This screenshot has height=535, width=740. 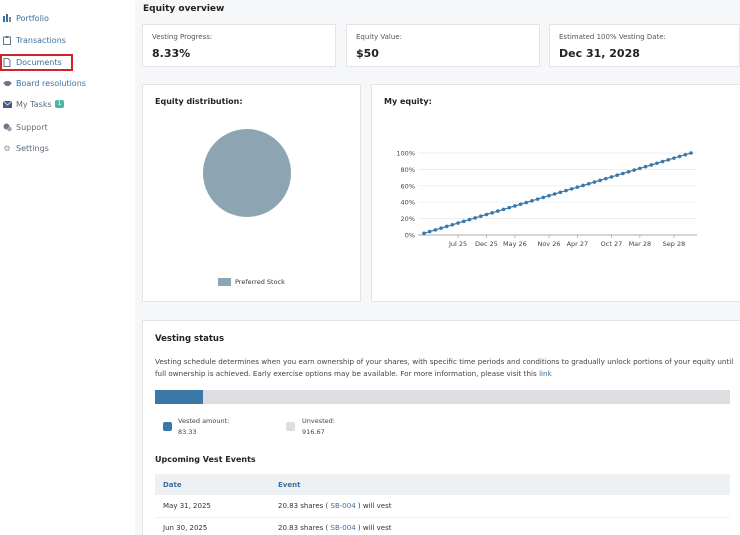 I want to click on vested-value: 83.33, so click(x=187, y=432).